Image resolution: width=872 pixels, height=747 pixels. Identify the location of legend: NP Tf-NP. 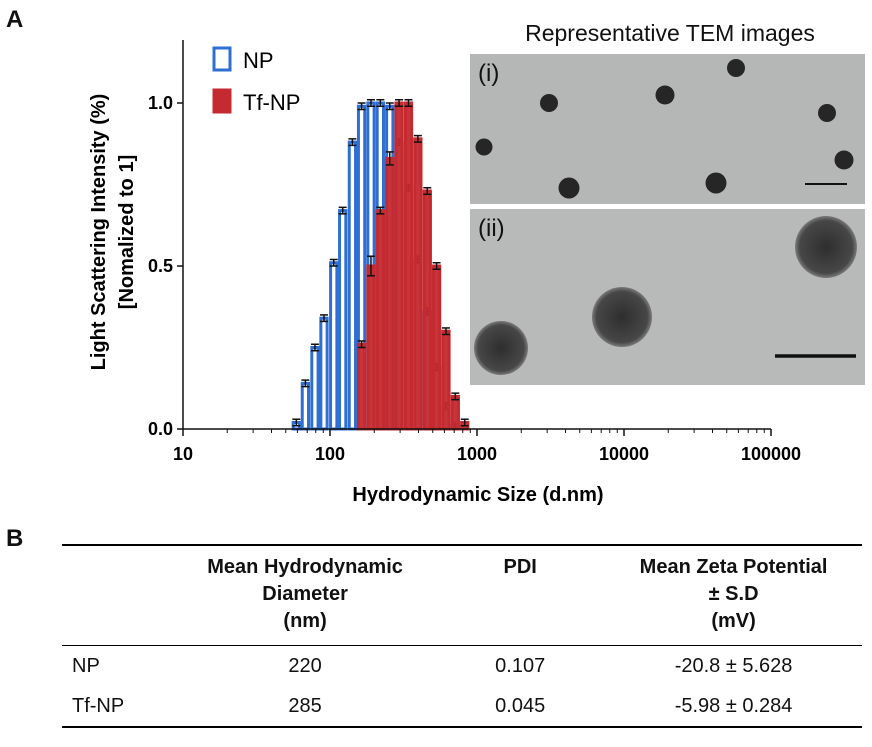
(256, 80).